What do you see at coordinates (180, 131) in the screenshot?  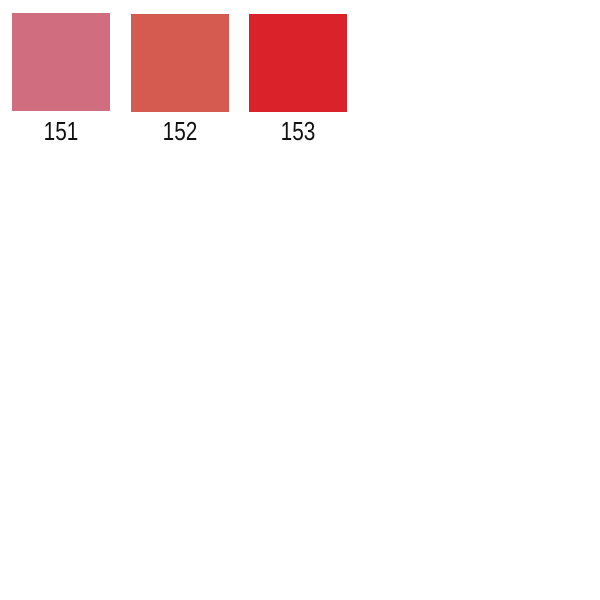 I see `swatch-label-152: 152` at bounding box center [180, 131].